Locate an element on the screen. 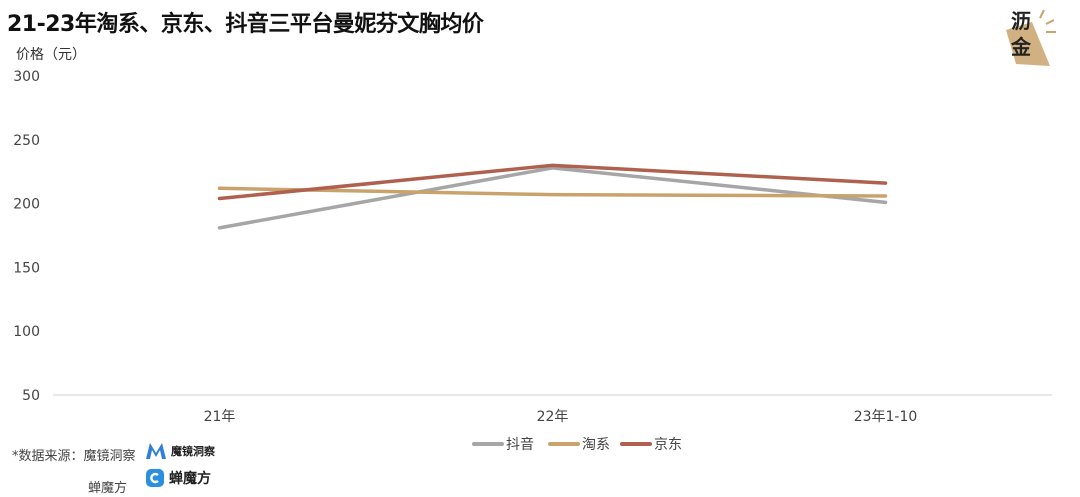 The height and width of the screenshot is (497, 1080). source-label: *数据来源：魔镜洞察 is located at coordinates (74, 456).